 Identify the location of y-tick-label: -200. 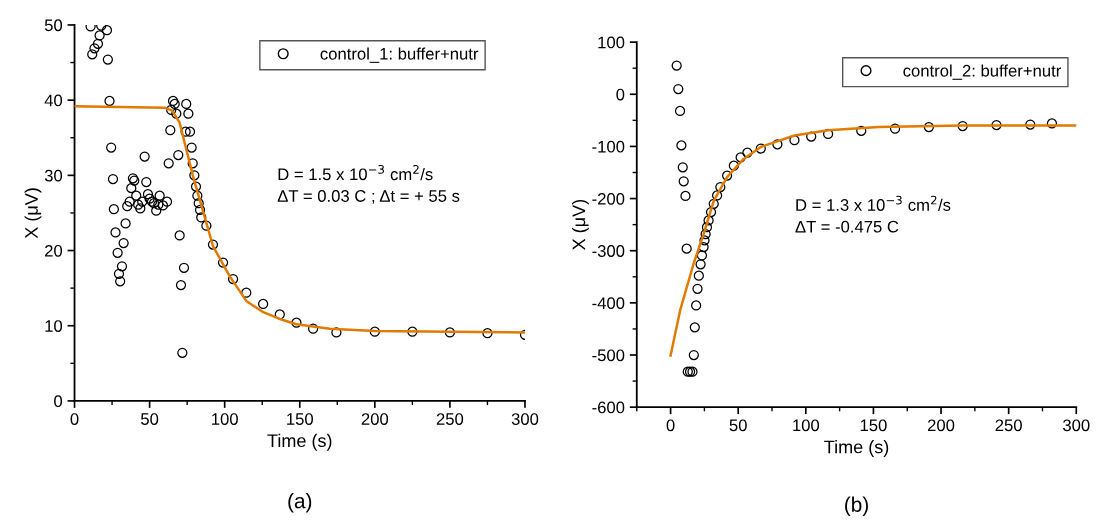
(608, 198).